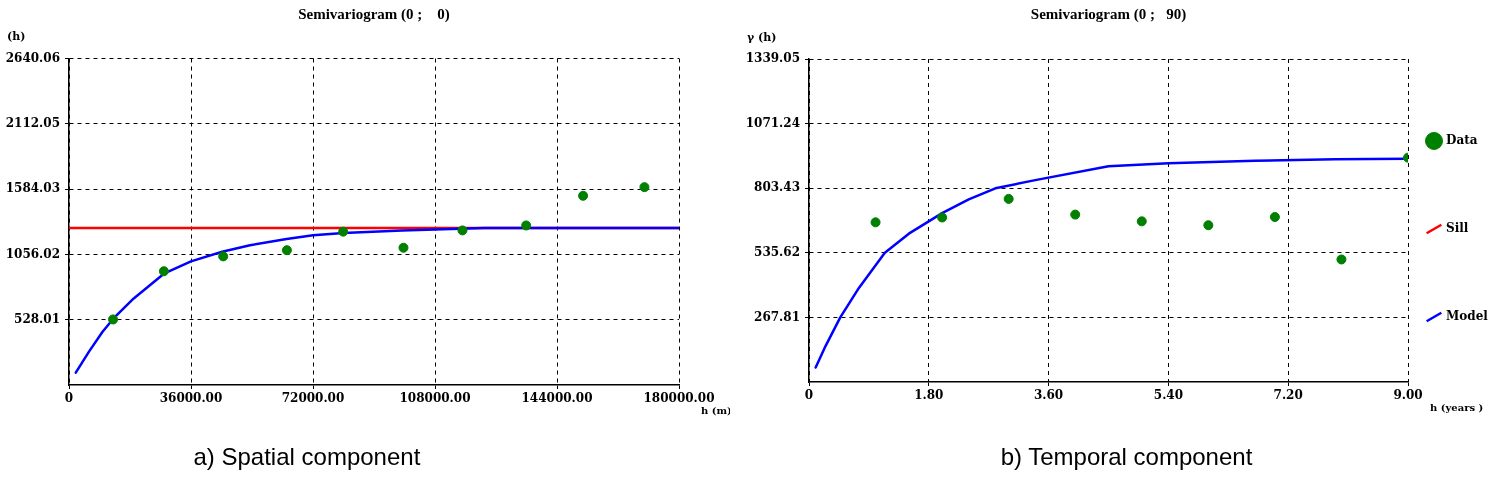 The width and height of the screenshot is (1490, 484). Describe the element at coordinates (929, 395) in the screenshot. I see `x-tick-label: 1.80` at that location.